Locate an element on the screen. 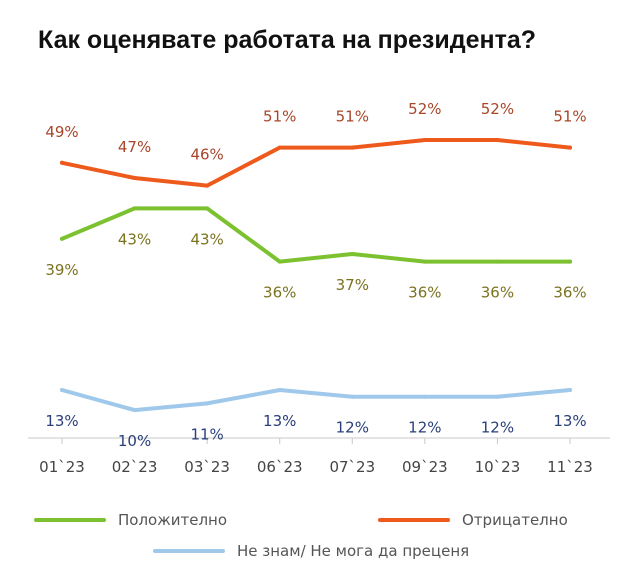  data-label: 46% is located at coordinates (206, 155).